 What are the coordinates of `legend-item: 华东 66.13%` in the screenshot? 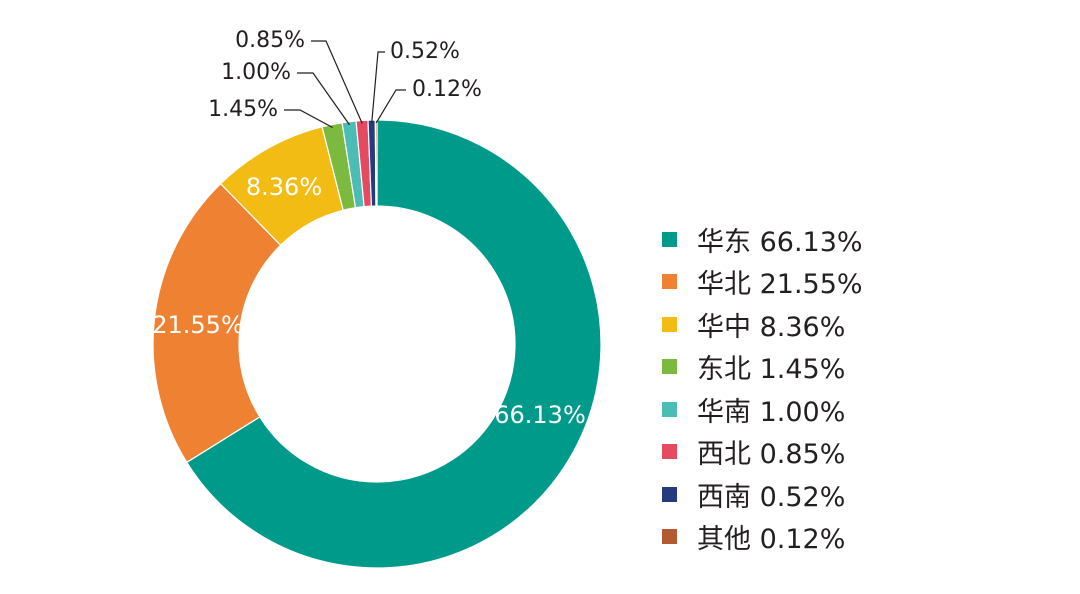 It's located at (762, 239).